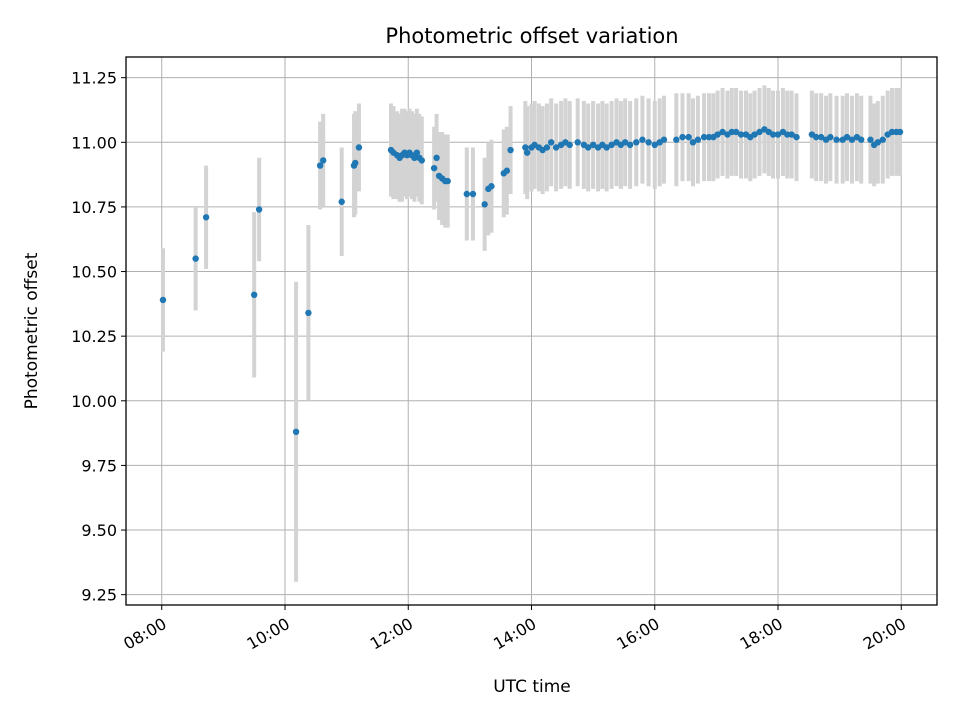 The height and width of the screenshot is (720, 960). What do you see at coordinates (94, 272) in the screenshot?
I see `y-tick-label: 10.50` at bounding box center [94, 272].